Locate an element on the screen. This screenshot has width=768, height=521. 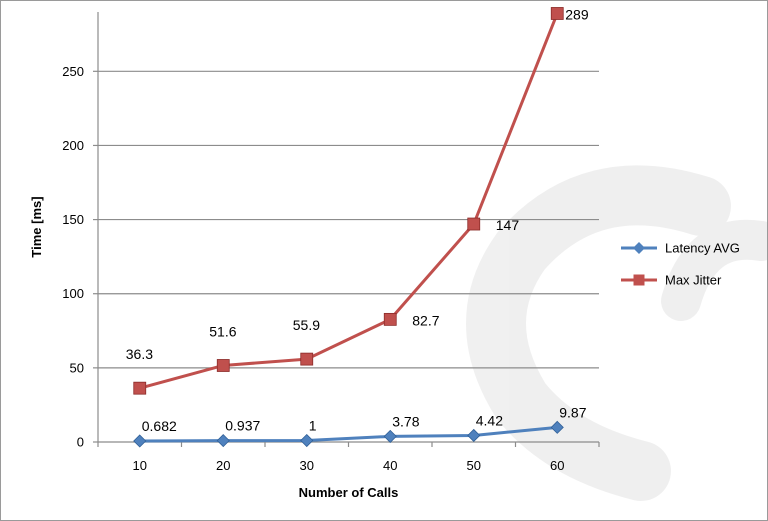
series-latency-avg is located at coordinates (348, 434).